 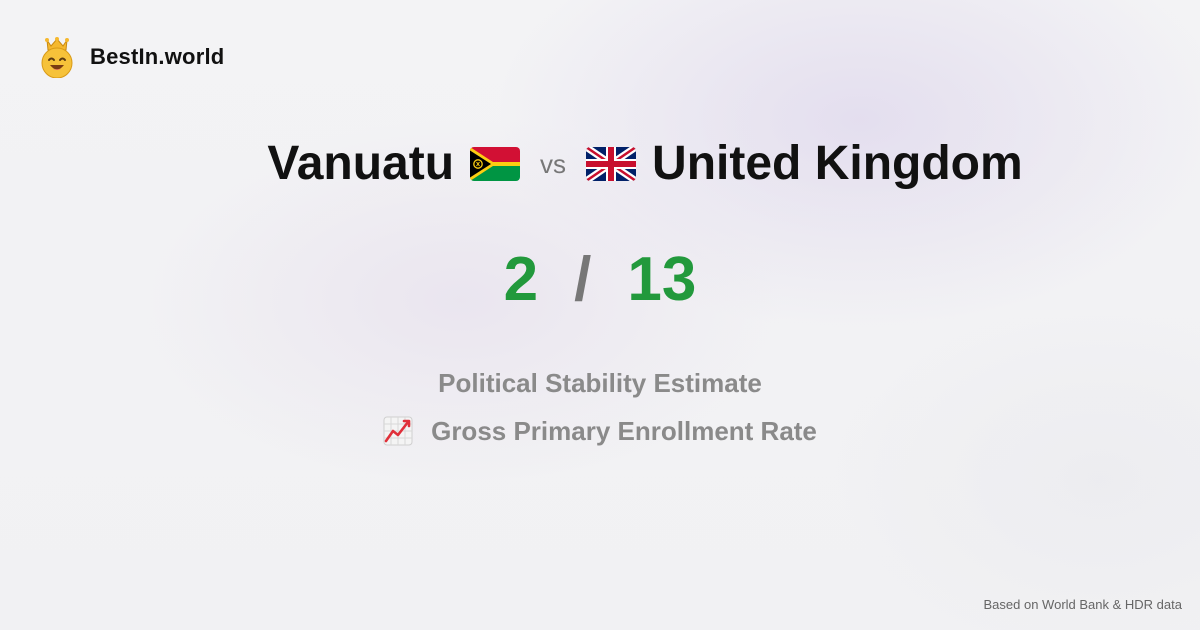 What do you see at coordinates (624, 431) in the screenshot?
I see `metric-label: Gross Primary Enrollment Rate` at bounding box center [624, 431].